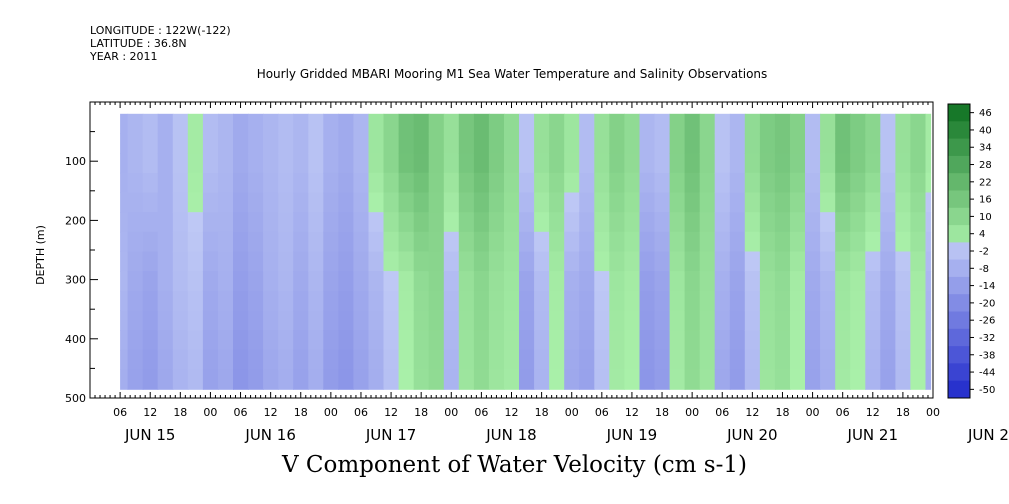 The height and width of the screenshot is (504, 1009). What do you see at coordinates (160, 30) in the screenshot?
I see `longitude-label: LONGITUDE : 122W(-122)` at bounding box center [160, 30].